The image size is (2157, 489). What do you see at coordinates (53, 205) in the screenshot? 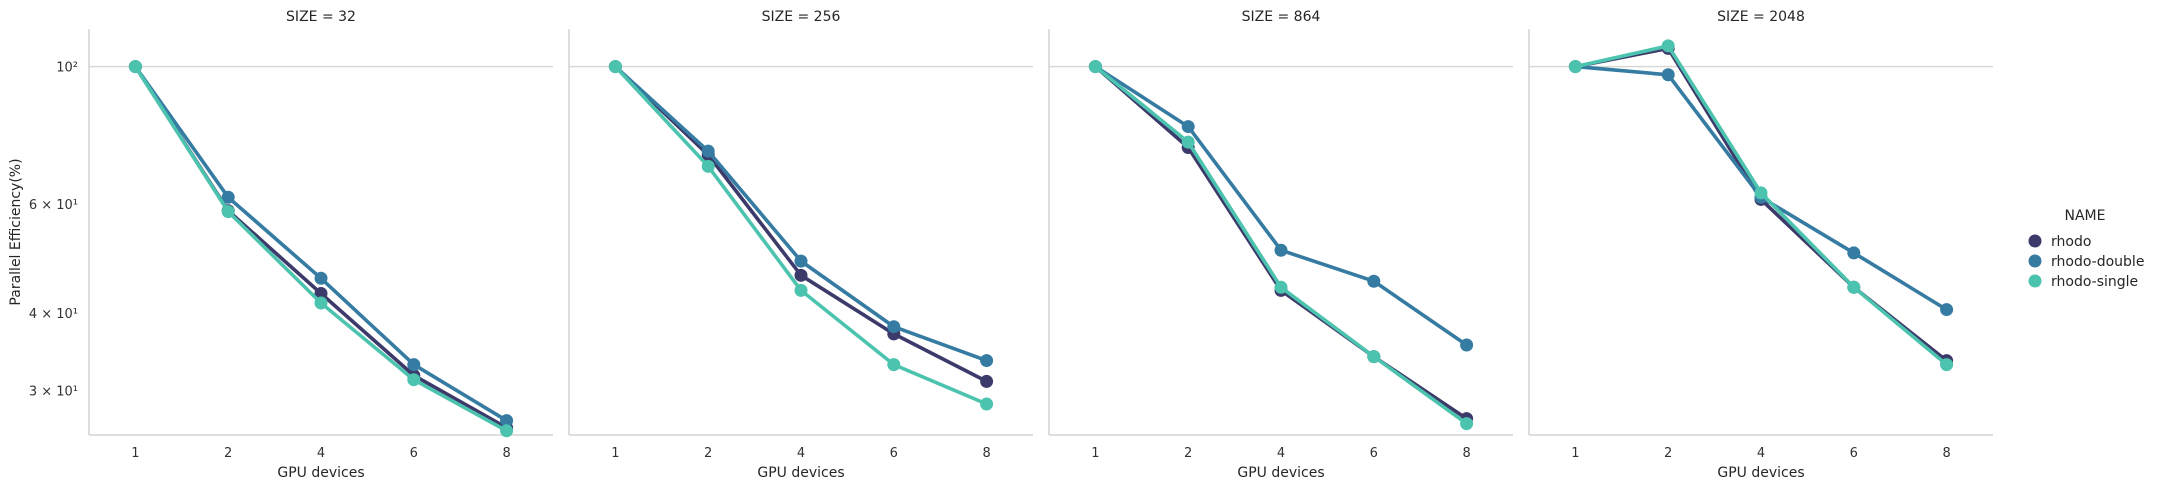
I see `y-tick-label: 6 × 10¹` at bounding box center [53, 205].